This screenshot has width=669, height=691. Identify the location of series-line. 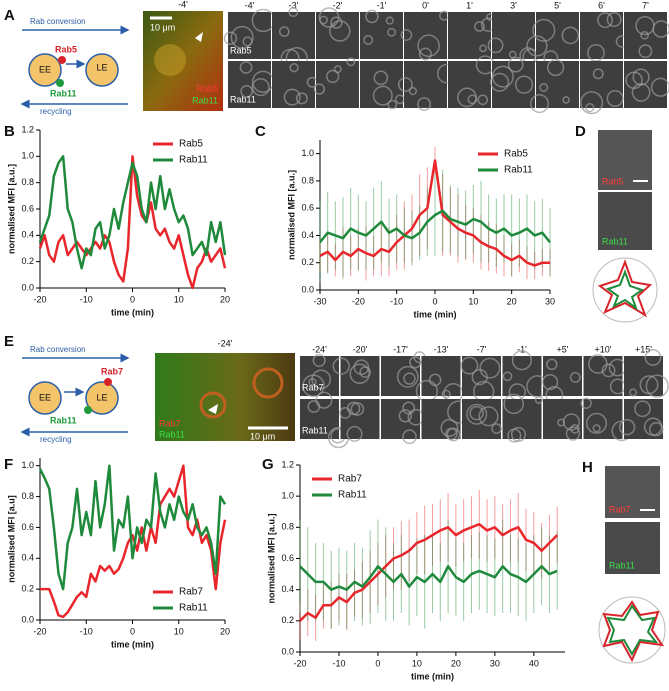
(428, 578).